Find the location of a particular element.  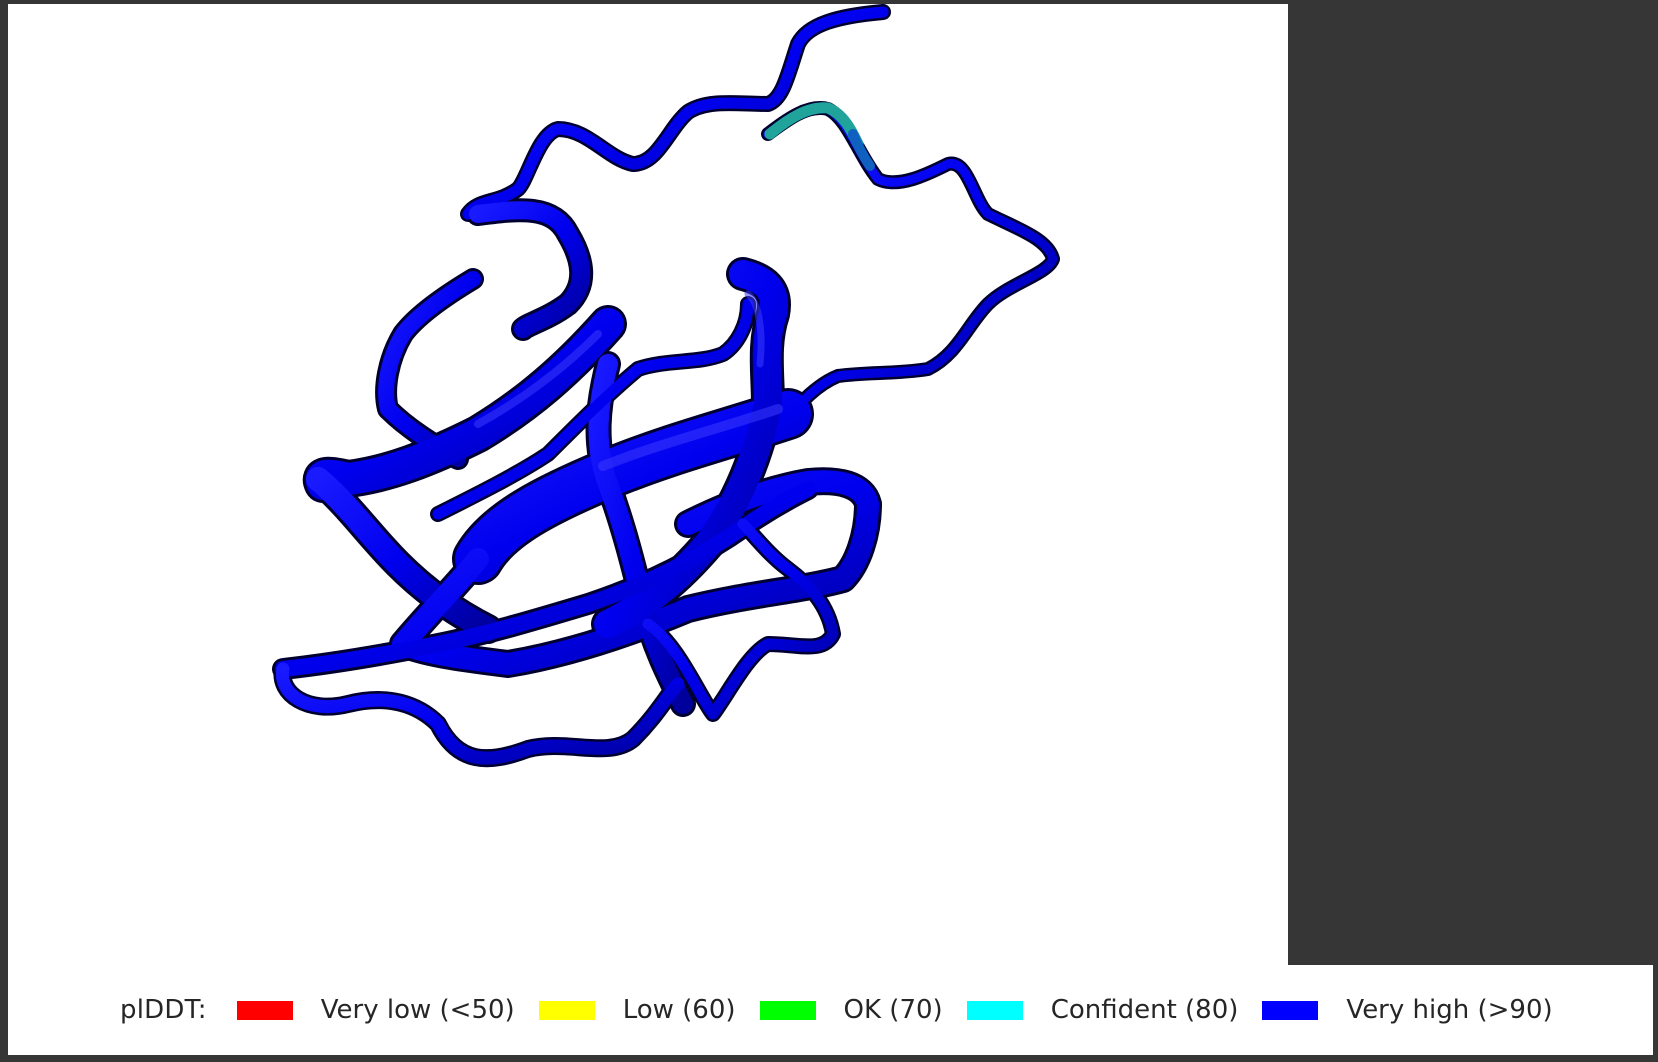

legend-item-very-high: Very high (>90) is located at coordinates (1407, 1010).